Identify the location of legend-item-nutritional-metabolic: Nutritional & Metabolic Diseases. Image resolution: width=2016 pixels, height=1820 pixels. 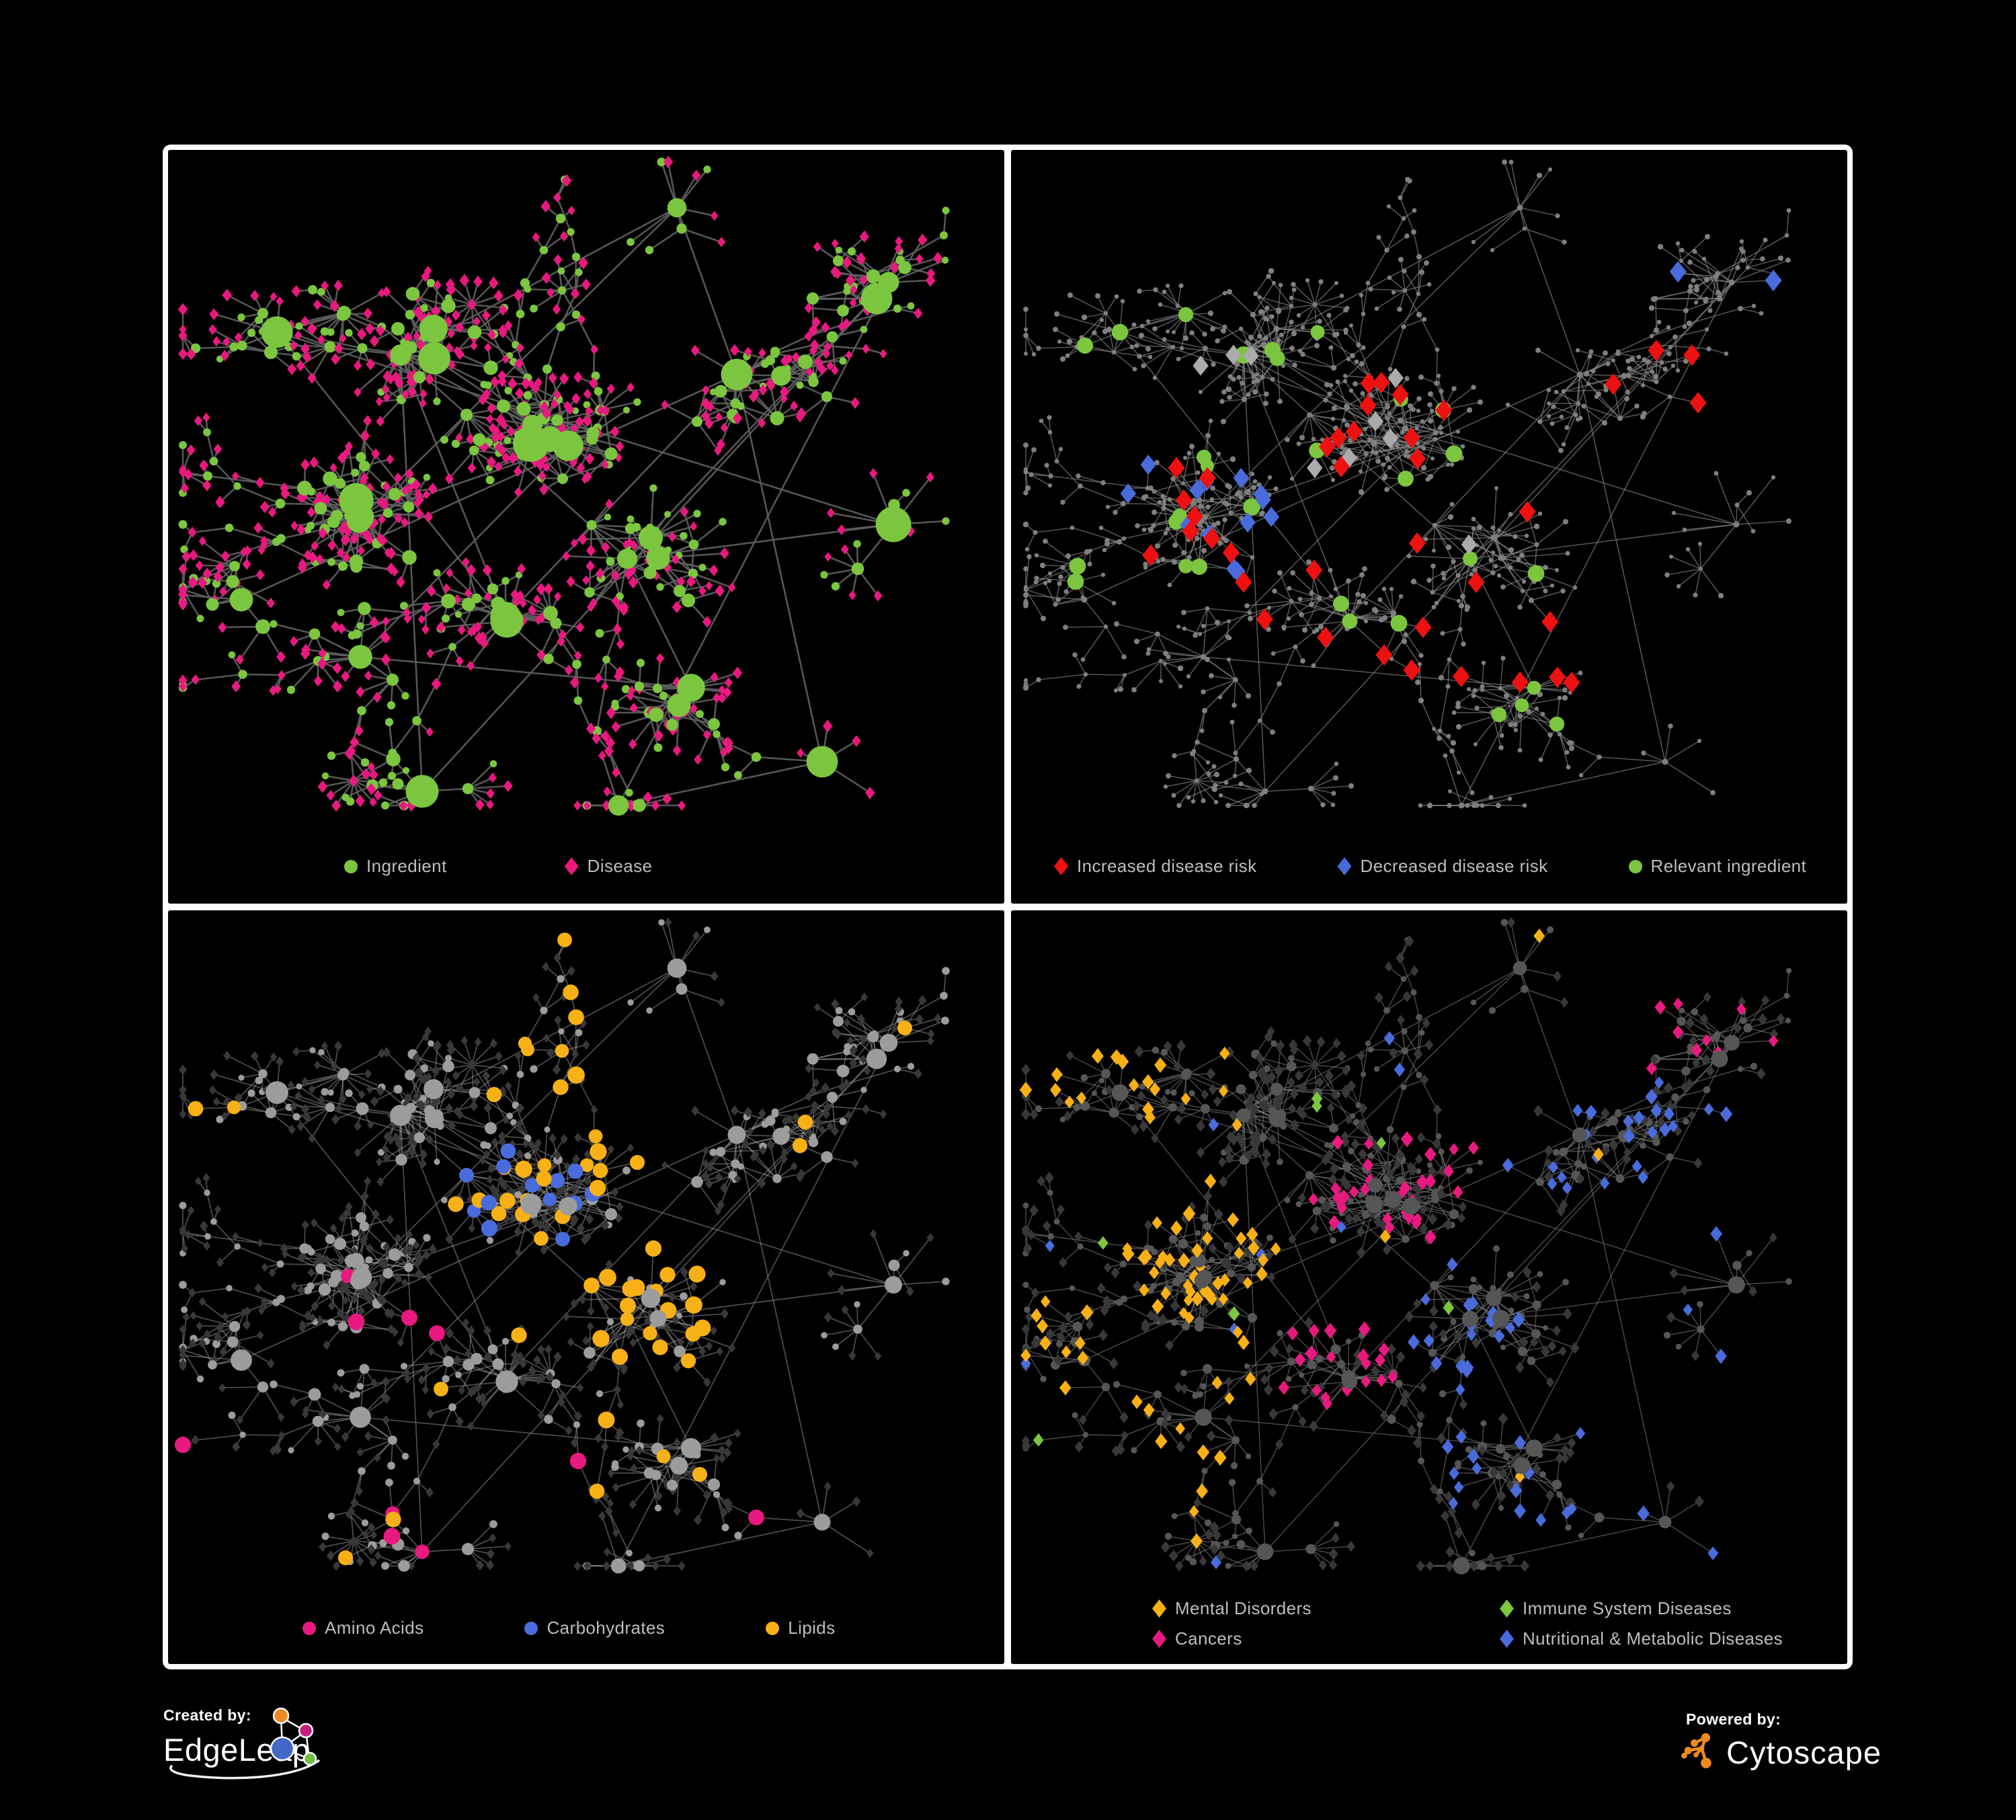
(1641, 1638).